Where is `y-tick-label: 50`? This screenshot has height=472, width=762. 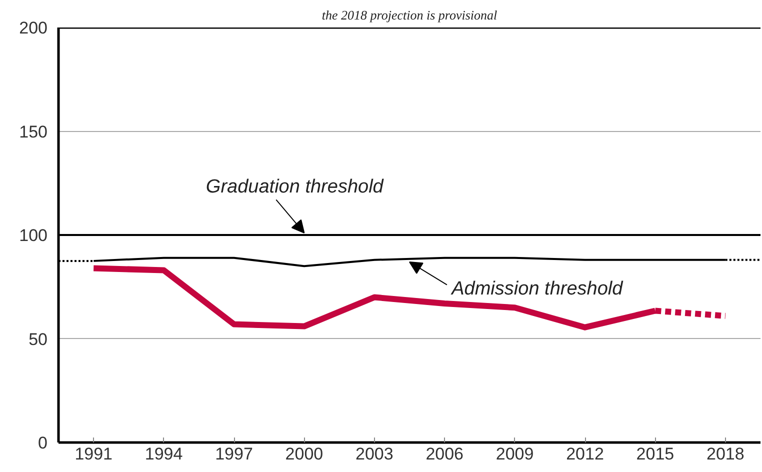 y-tick-label: 50 is located at coordinates (38, 339).